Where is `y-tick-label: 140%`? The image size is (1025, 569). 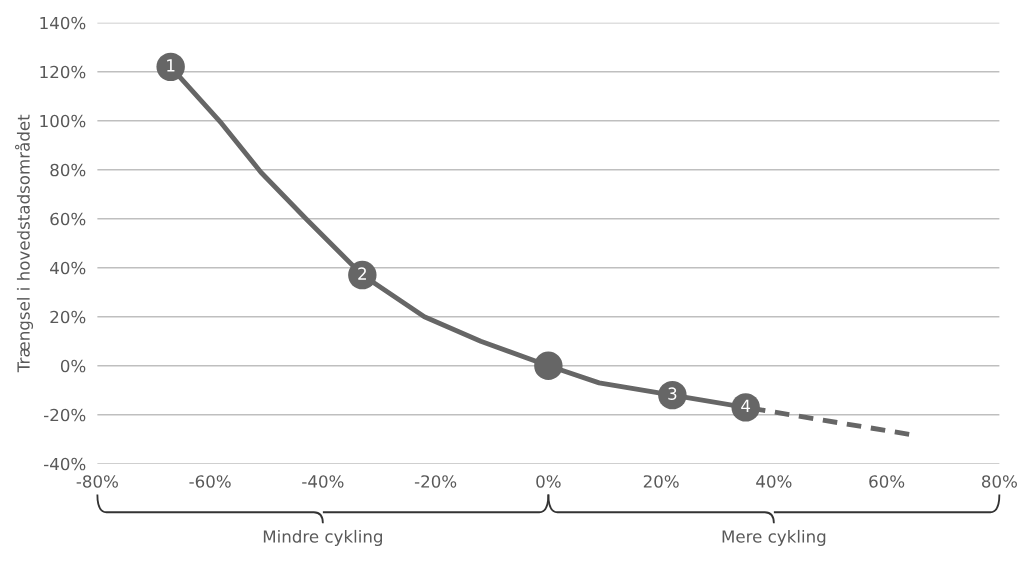
y-tick-label: 140% is located at coordinates (63, 23).